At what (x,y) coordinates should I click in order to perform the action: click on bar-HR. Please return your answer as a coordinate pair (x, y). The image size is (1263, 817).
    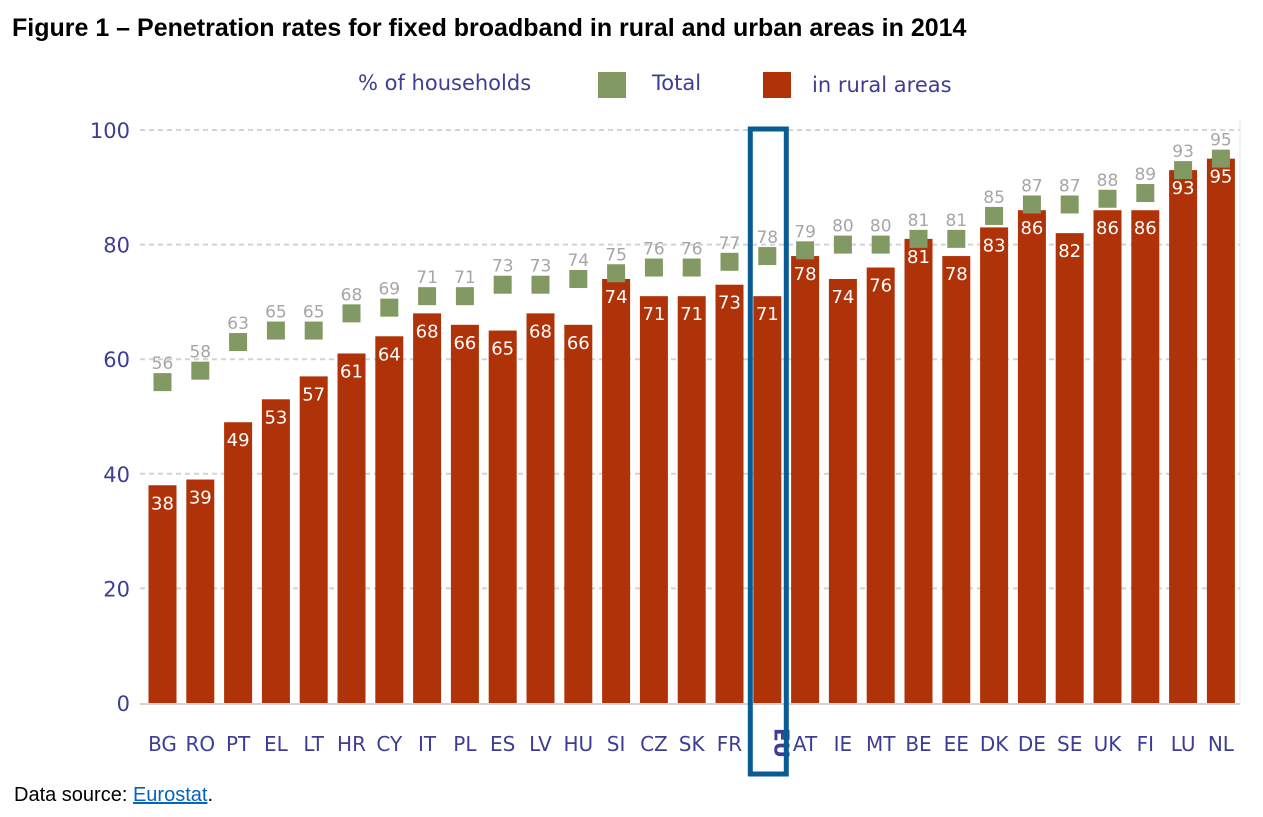
    Looking at the image, I should click on (351, 528).